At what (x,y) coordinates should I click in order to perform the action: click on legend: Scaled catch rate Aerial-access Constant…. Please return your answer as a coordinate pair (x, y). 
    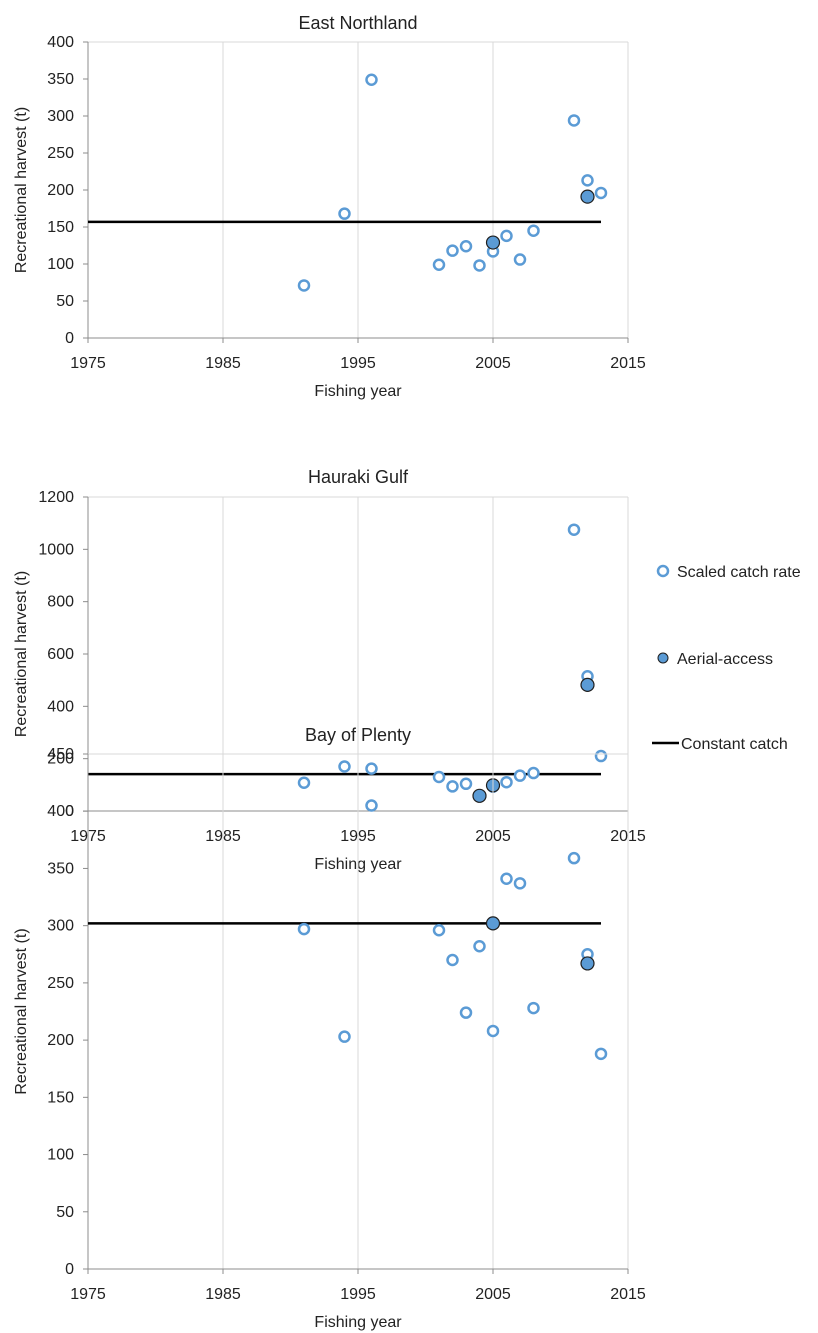
    Looking at the image, I should click on (726, 658).